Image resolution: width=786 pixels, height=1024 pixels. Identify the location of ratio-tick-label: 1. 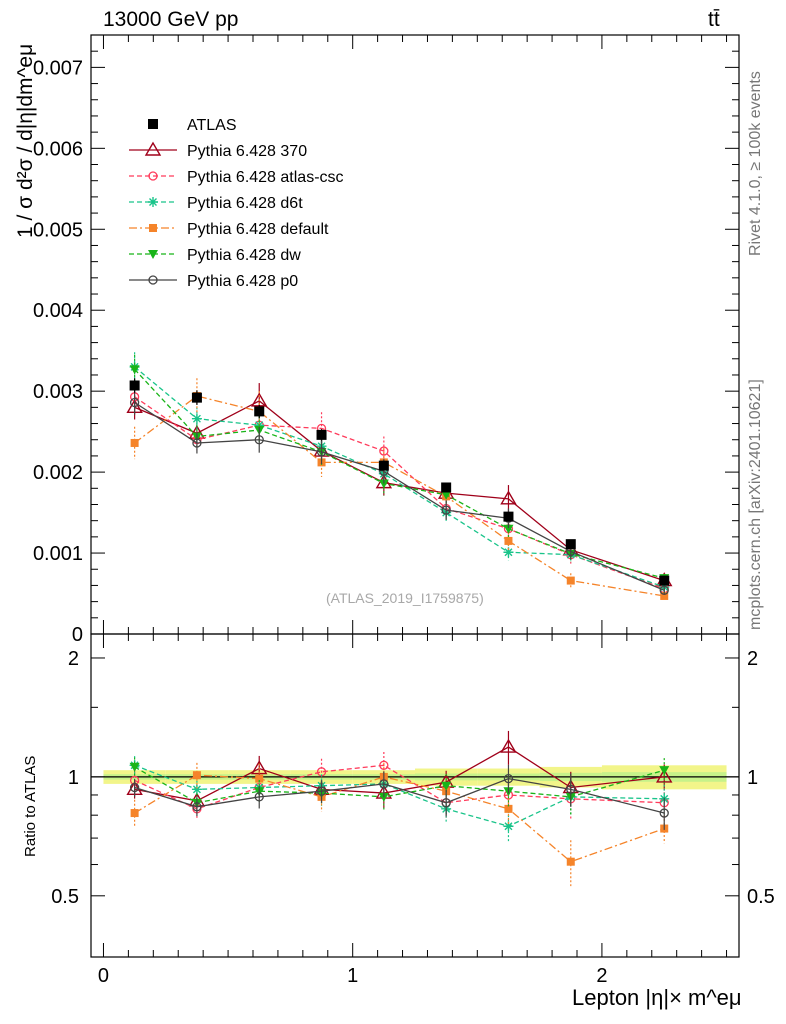
(73, 778).